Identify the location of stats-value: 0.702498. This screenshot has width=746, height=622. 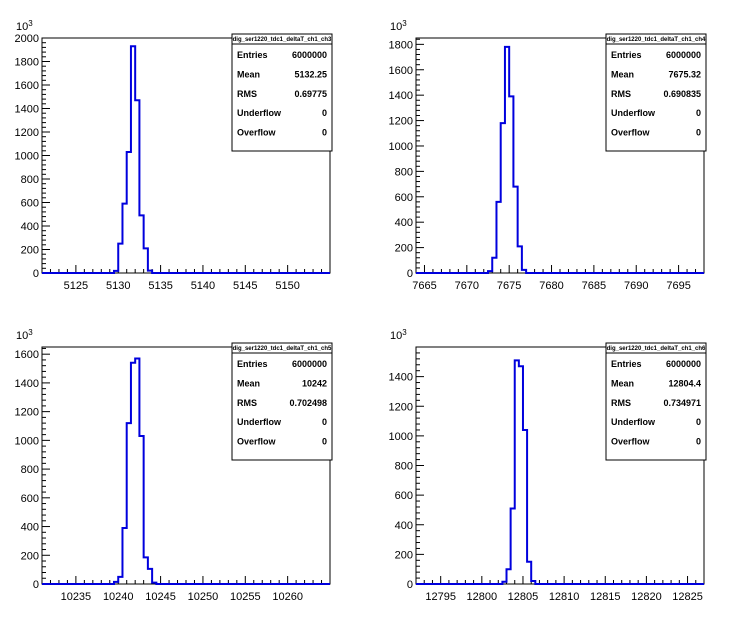
(308, 403).